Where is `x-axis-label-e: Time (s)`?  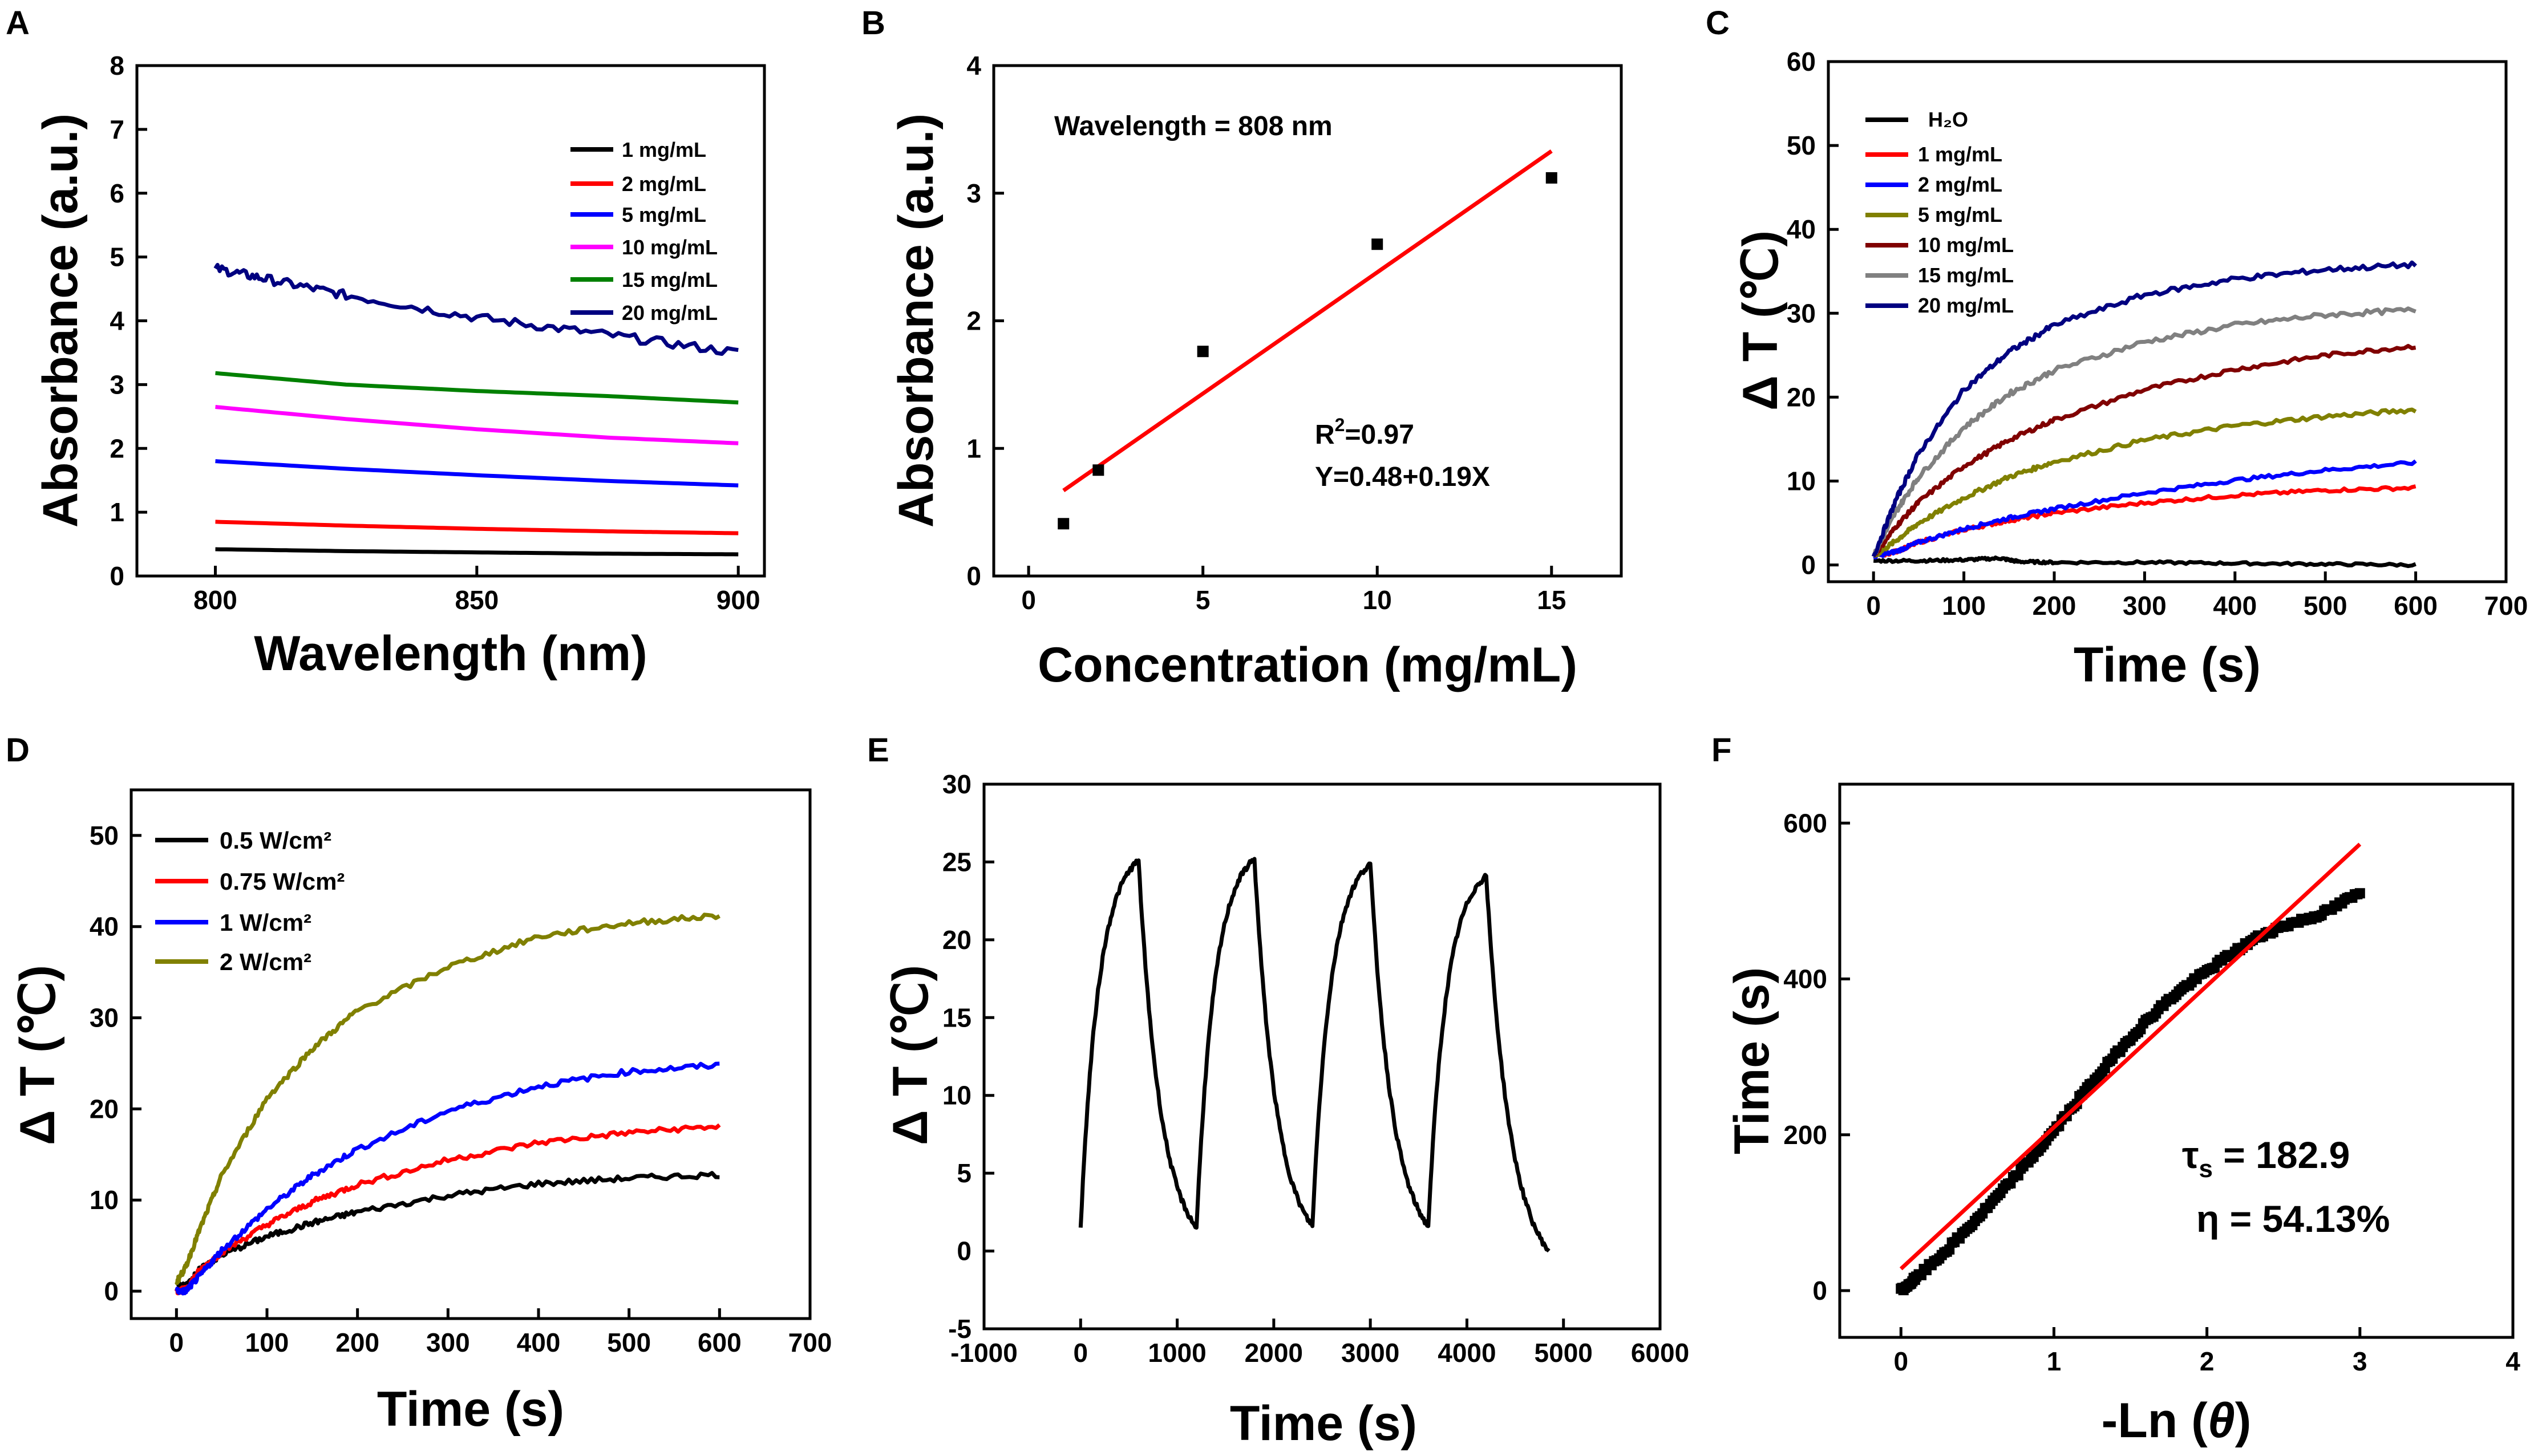
x-axis-label-e: Time (s) is located at coordinates (1323, 1423).